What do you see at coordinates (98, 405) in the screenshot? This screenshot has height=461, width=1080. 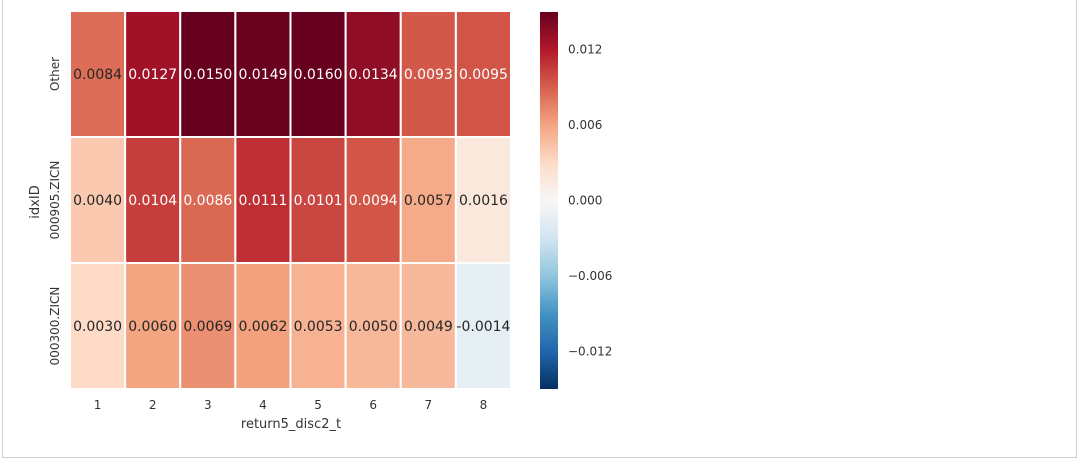 I see `x-tick-label: 1` at bounding box center [98, 405].